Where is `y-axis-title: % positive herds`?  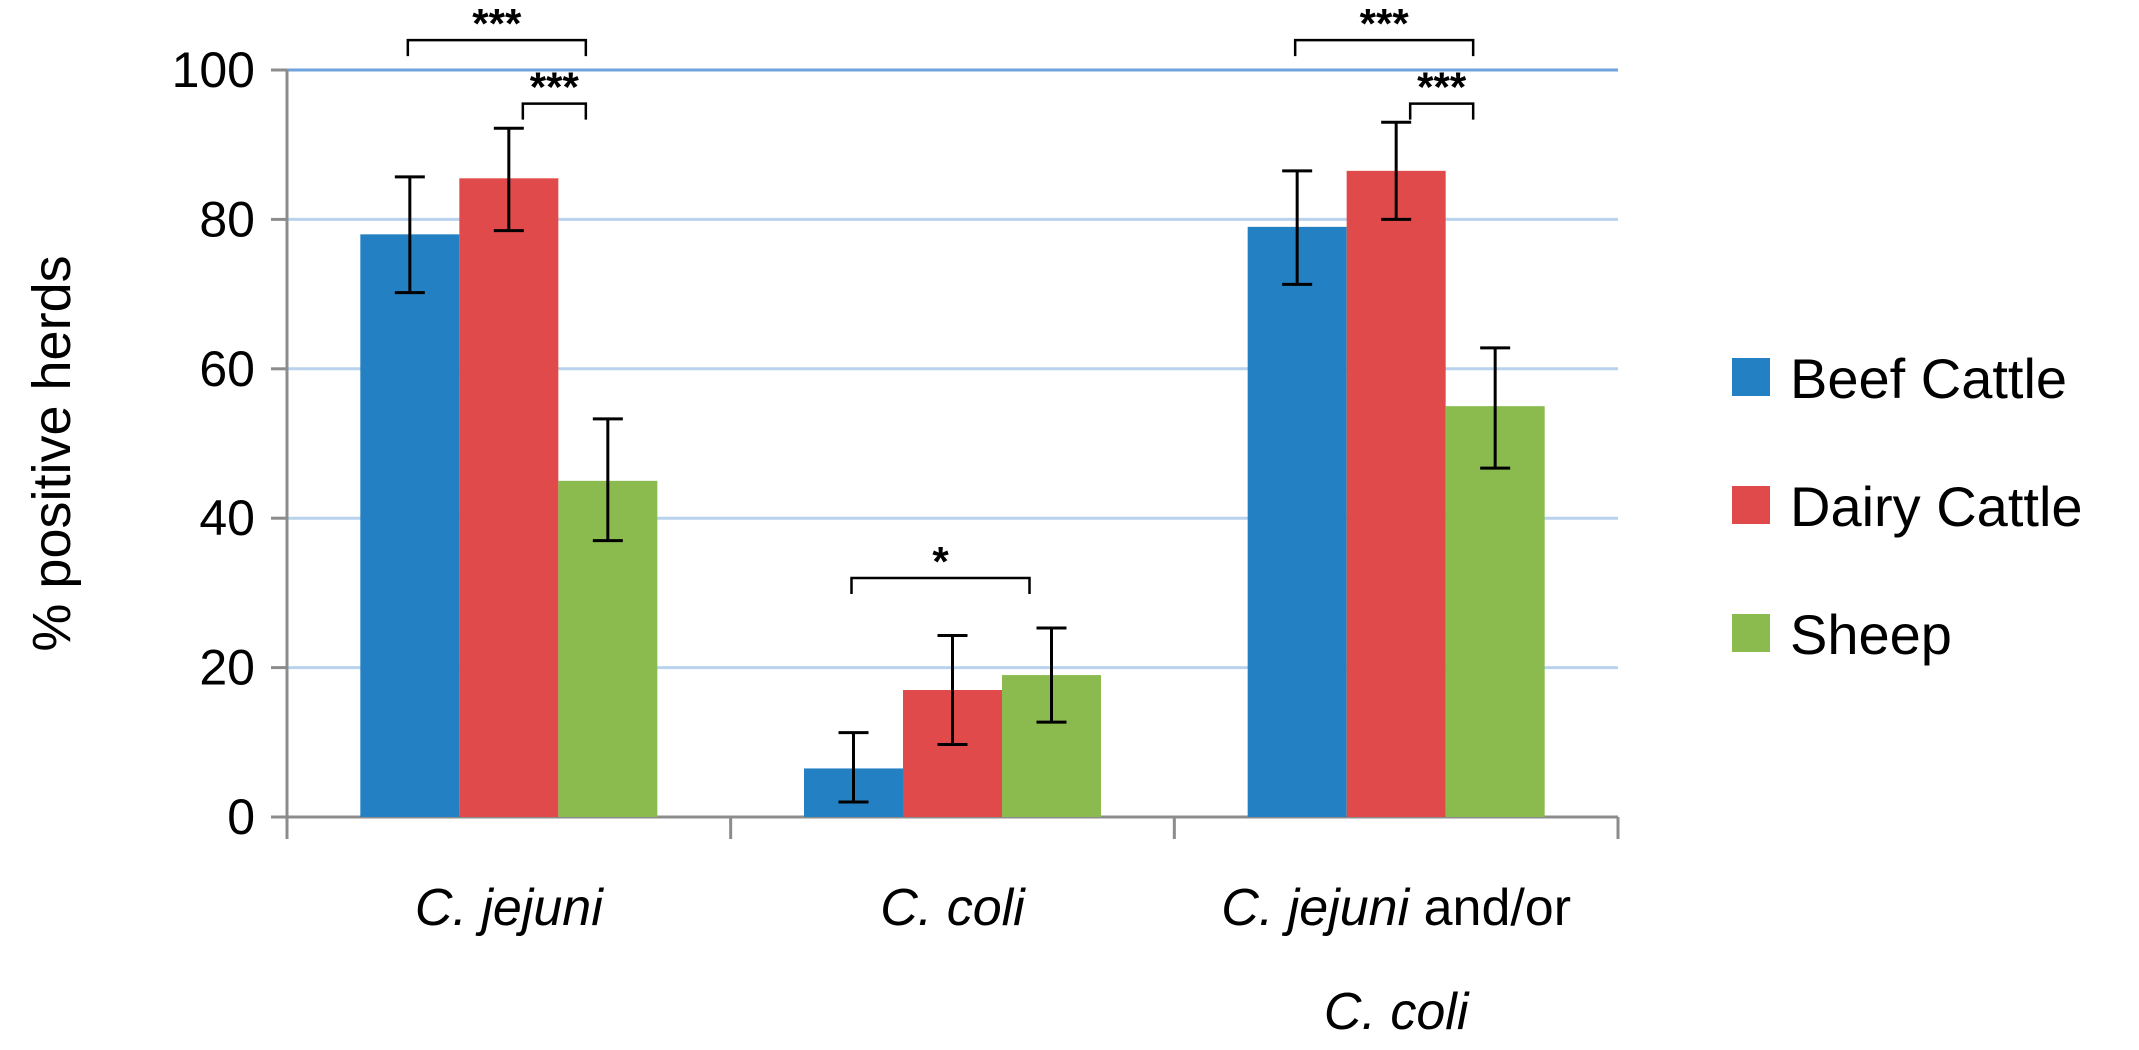
y-axis-title: % positive herds is located at coordinates (52, 453).